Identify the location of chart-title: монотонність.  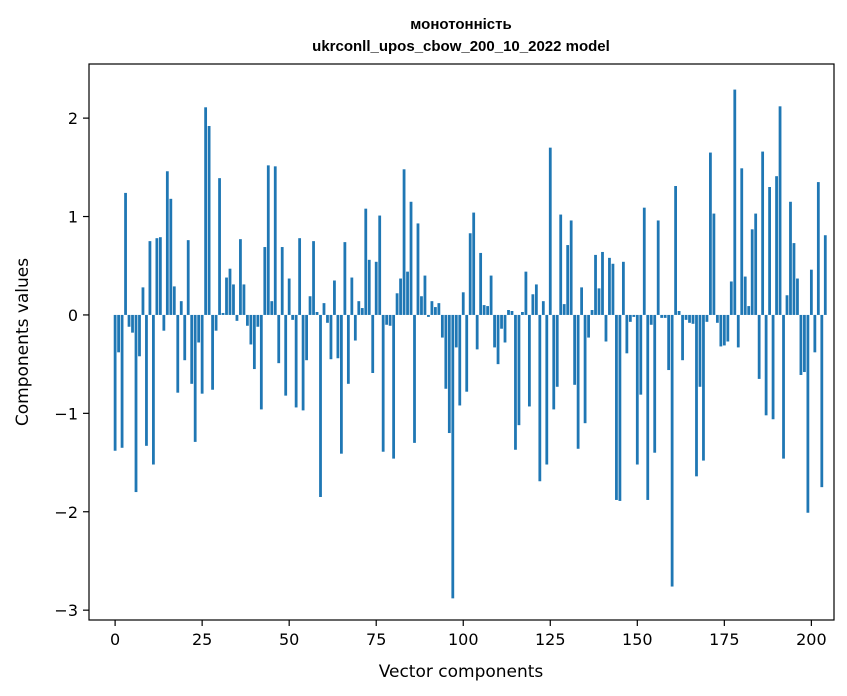
(460, 24).